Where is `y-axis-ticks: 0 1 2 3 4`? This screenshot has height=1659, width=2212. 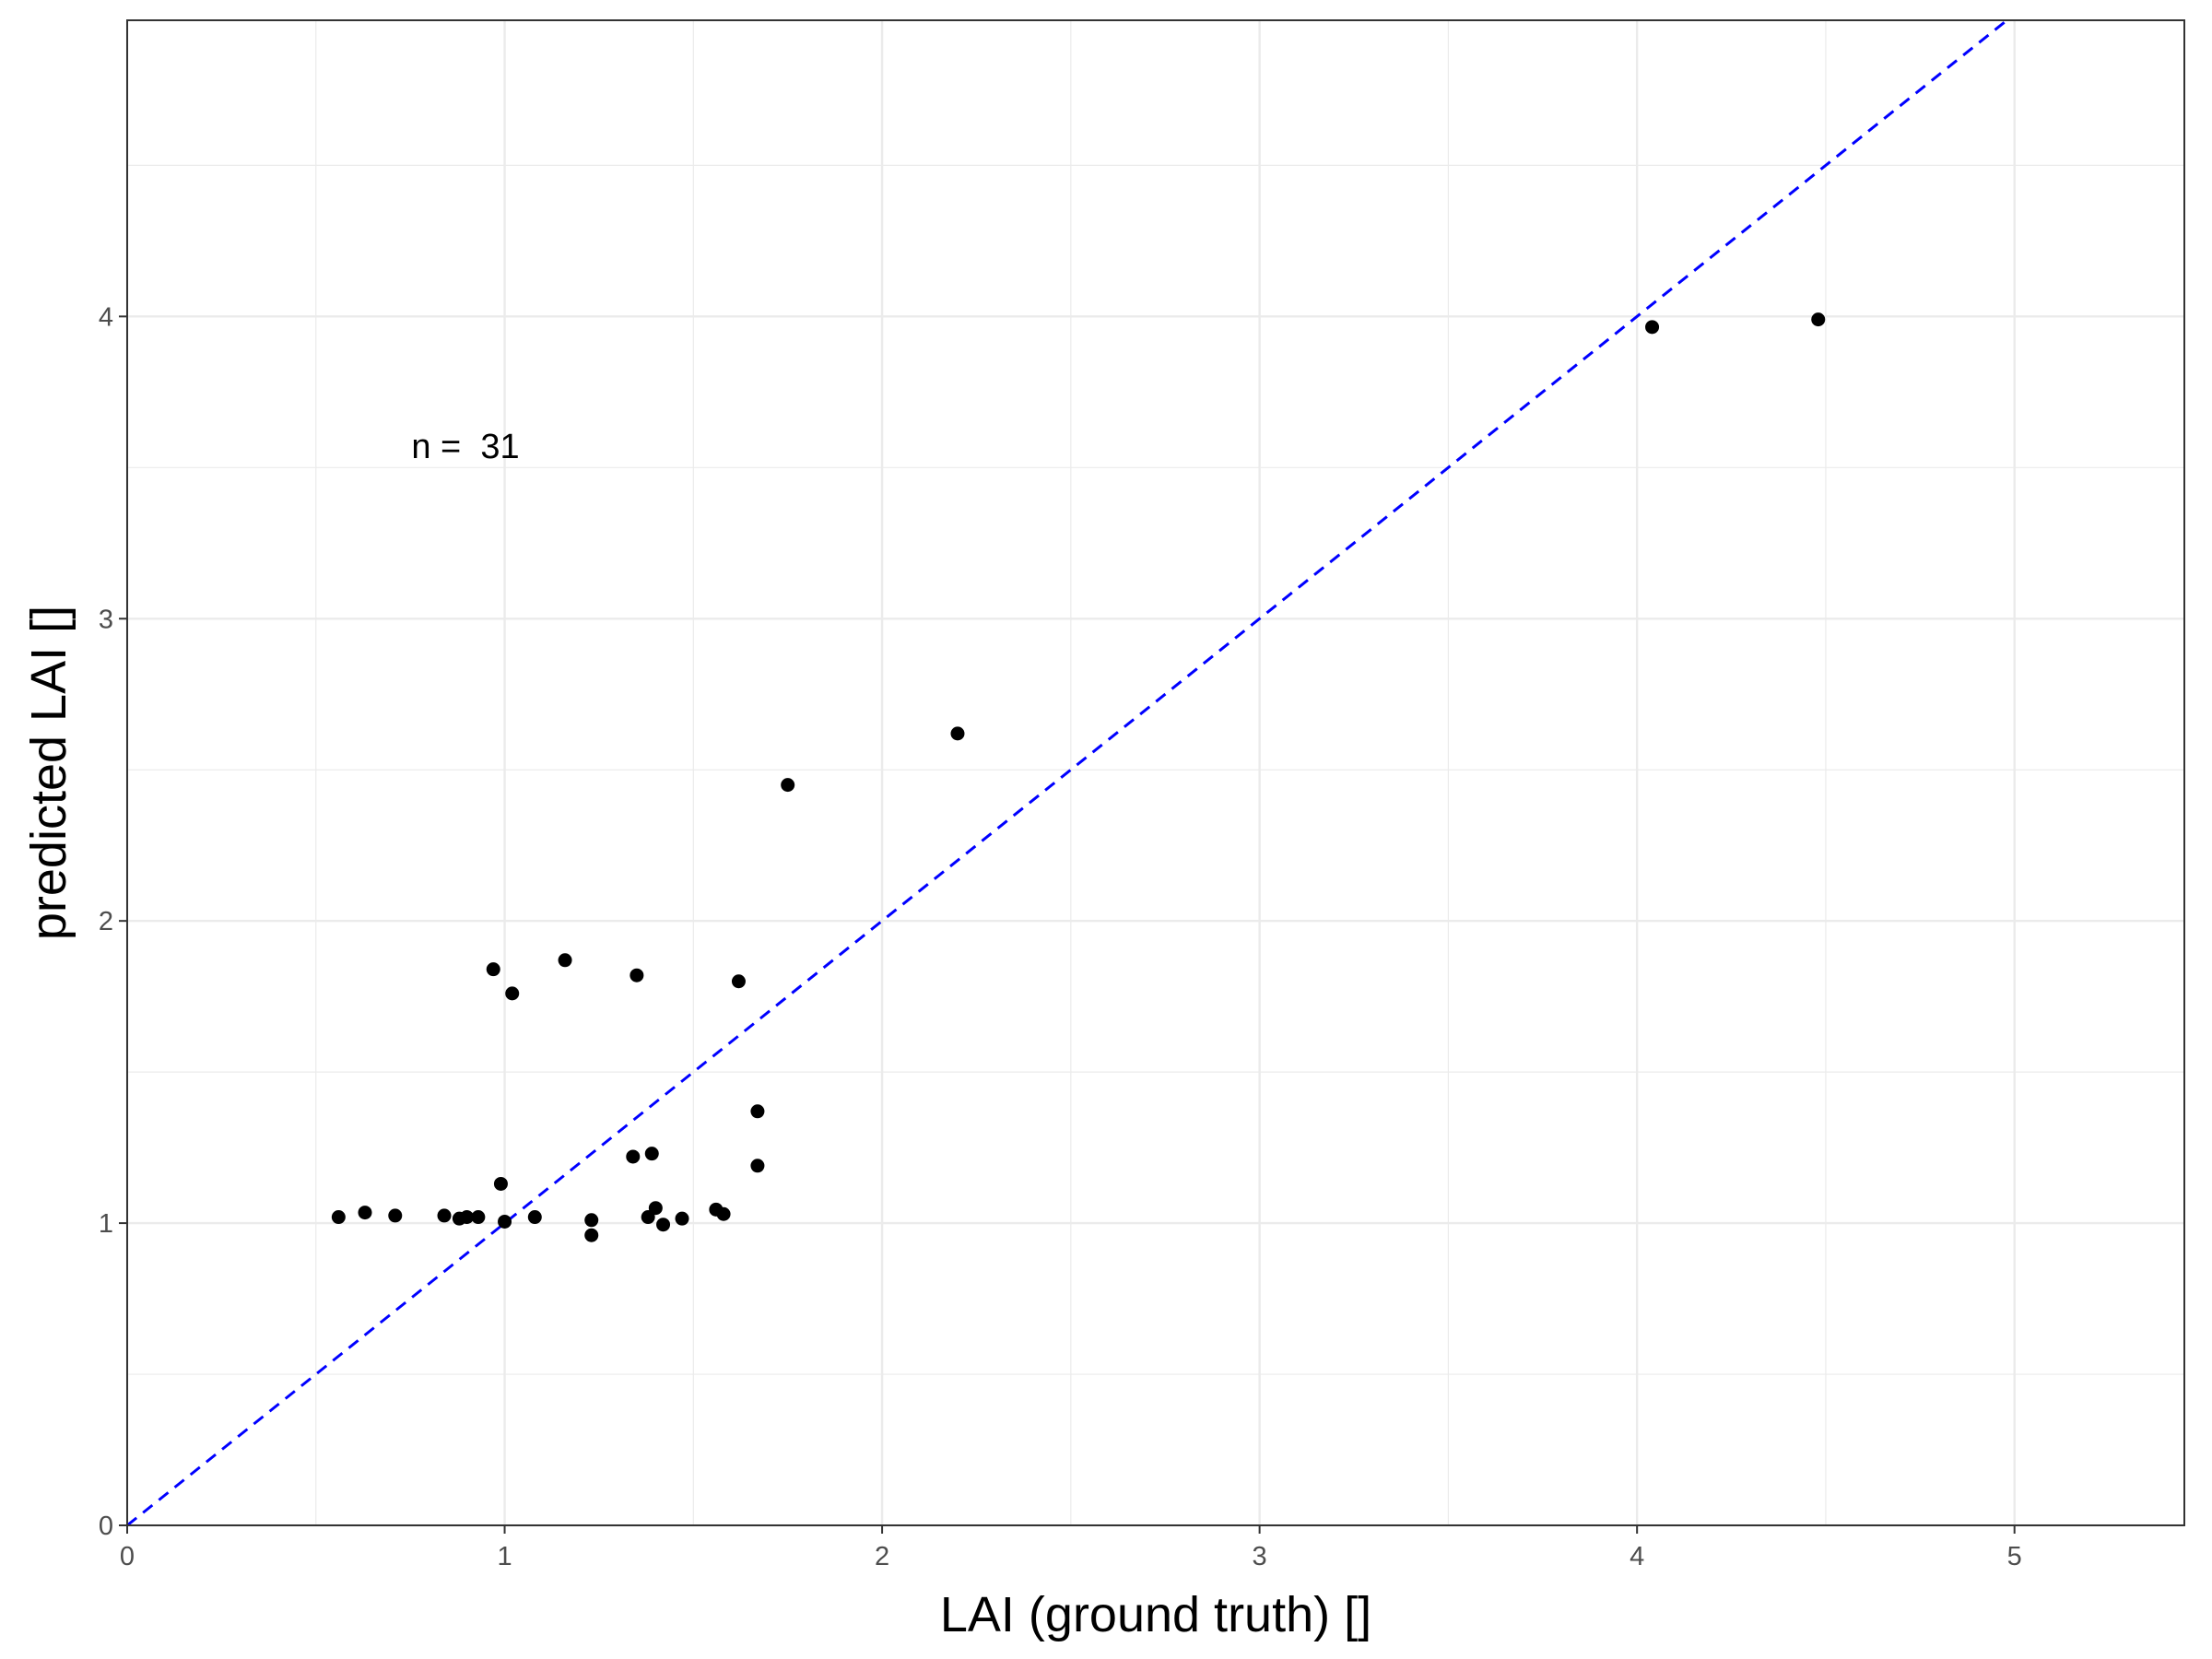
y-axis-ticks: 0 1 2 3 4 is located at coordinates (113, 921).